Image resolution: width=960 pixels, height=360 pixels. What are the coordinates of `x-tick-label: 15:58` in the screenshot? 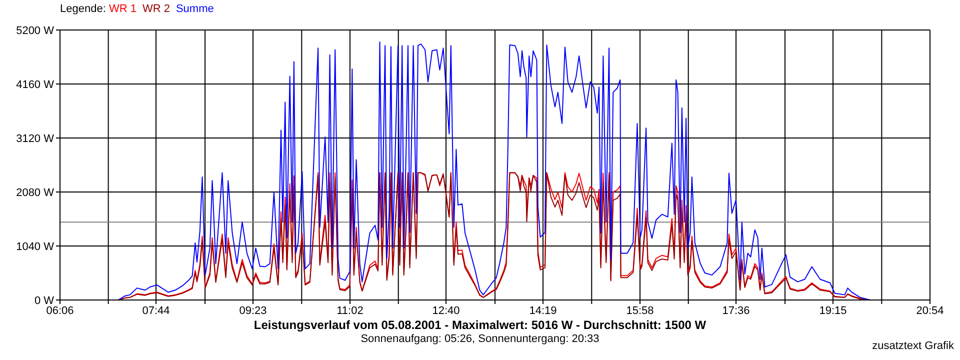 It's located at (640, 310).